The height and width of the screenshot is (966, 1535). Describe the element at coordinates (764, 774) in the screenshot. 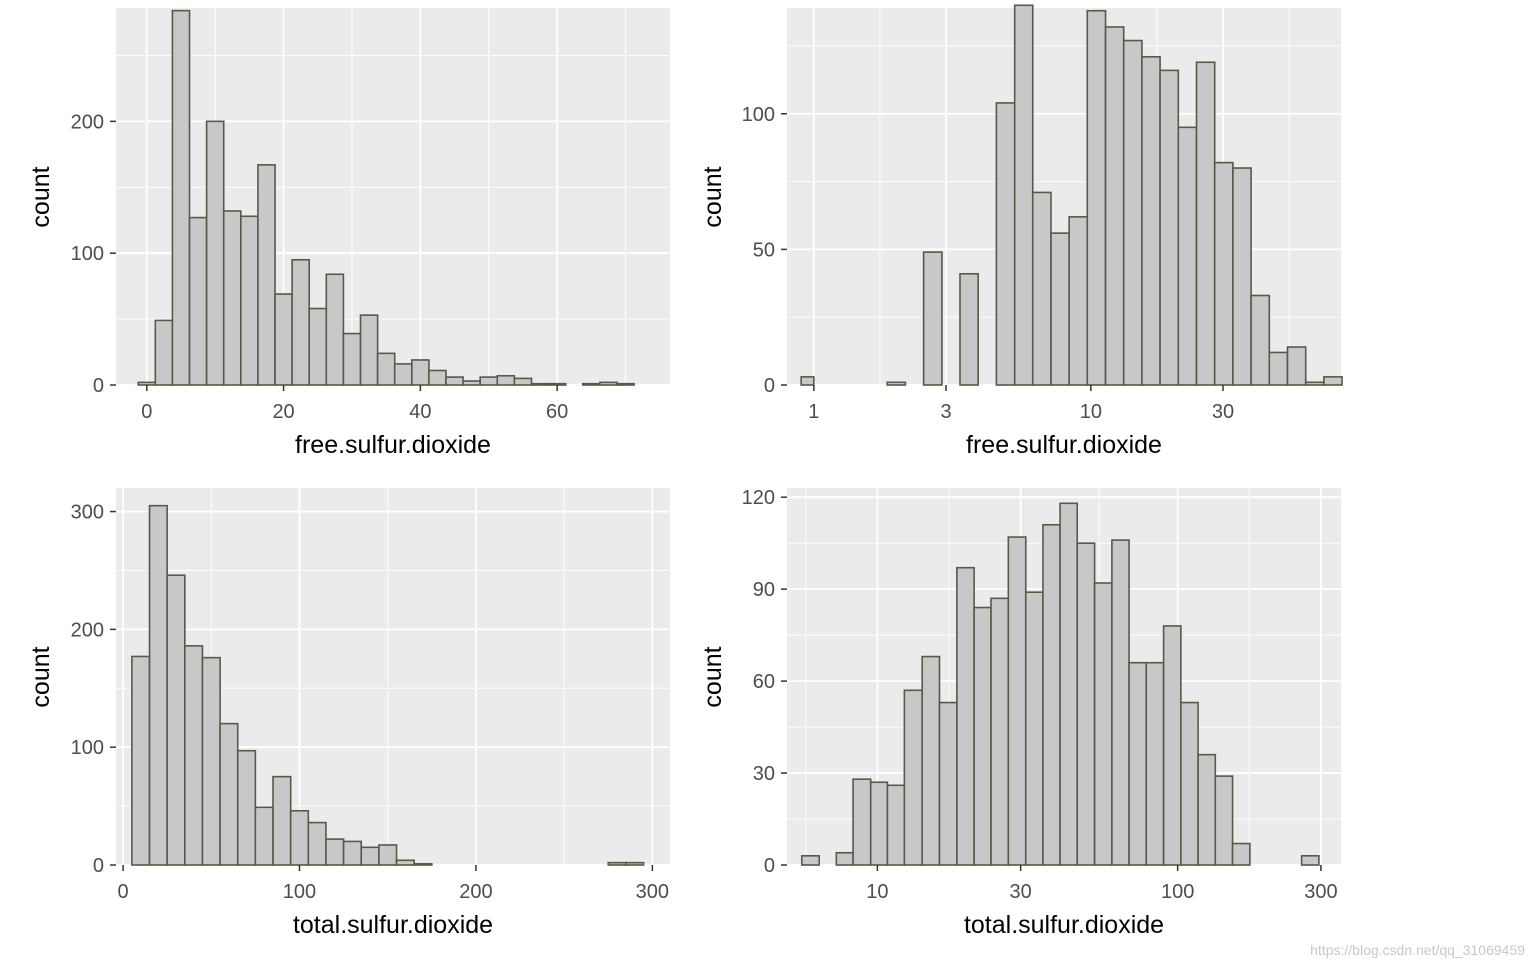

I see `y-tick-label: 30` at that location.